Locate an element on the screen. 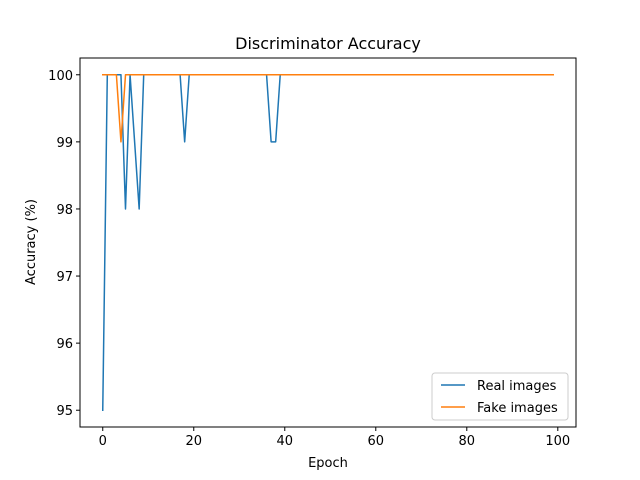  y-tick-label: 97 is located at coordinates (64, 277).